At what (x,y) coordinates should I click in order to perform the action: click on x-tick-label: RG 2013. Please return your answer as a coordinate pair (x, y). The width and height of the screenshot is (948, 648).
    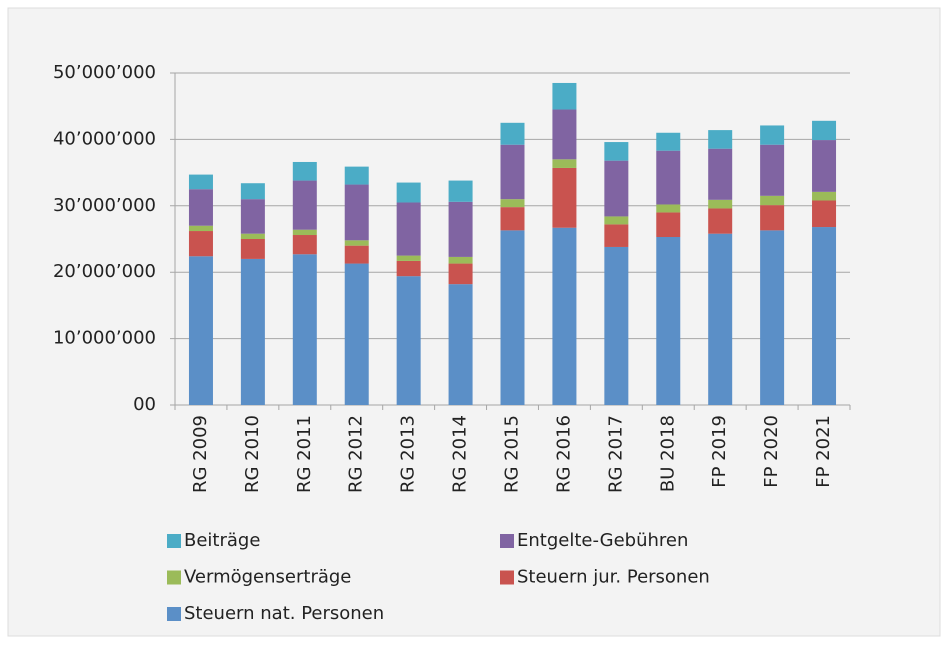
    Looking at the image, I should click on (408, 454).